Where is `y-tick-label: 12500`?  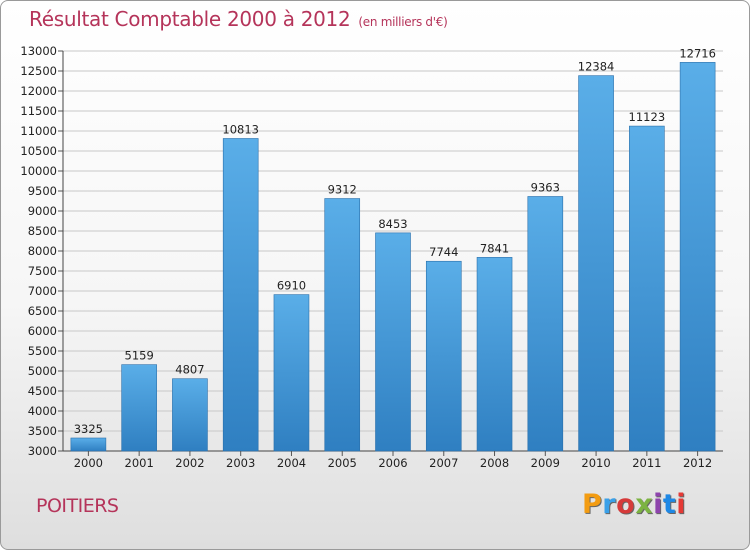
y-tick-label: 12500 is located at coordinates (38, 71).